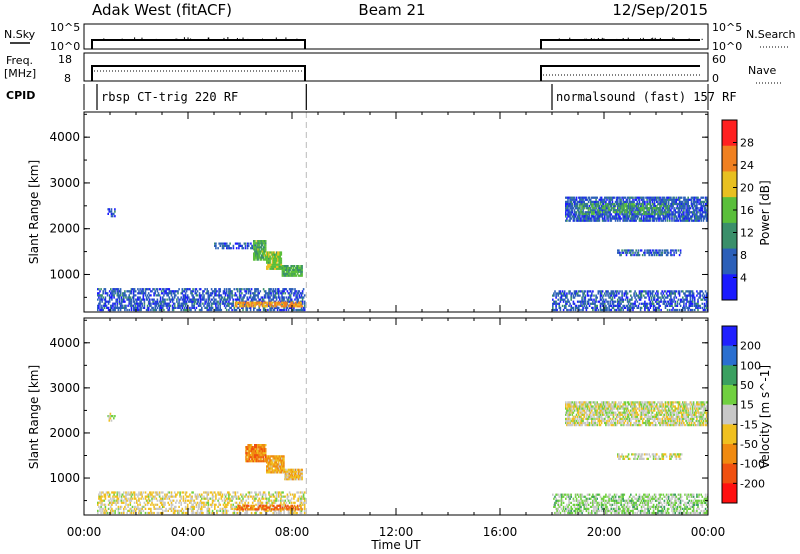 This screenshot has height=554, width=800. What do you see at coordinates (400, 37) in the screenshot?
I see `nsky-strip: N.Sky 10^5 10^0 10^5 10^0 N.Search` at bounding box center [400, 37].